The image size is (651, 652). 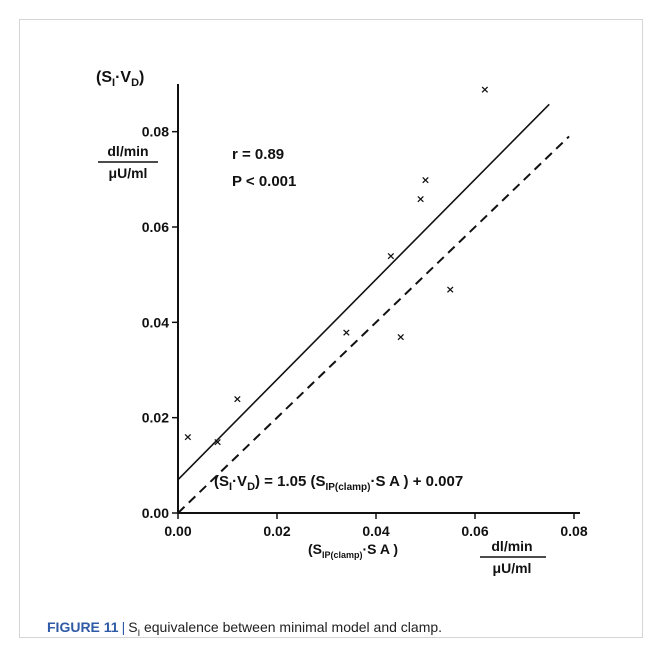 What do you see at coordinates (155, 513) in the screenshot?
I see `y-tick-label: 0.00` at bounding box center [155, 513].